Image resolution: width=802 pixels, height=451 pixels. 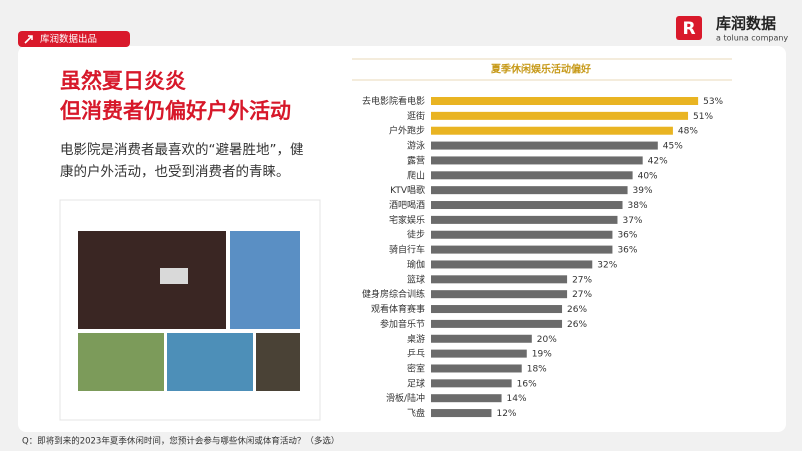 I want to click on category-label: 去电影院看电影, so click(x=393, y=101).